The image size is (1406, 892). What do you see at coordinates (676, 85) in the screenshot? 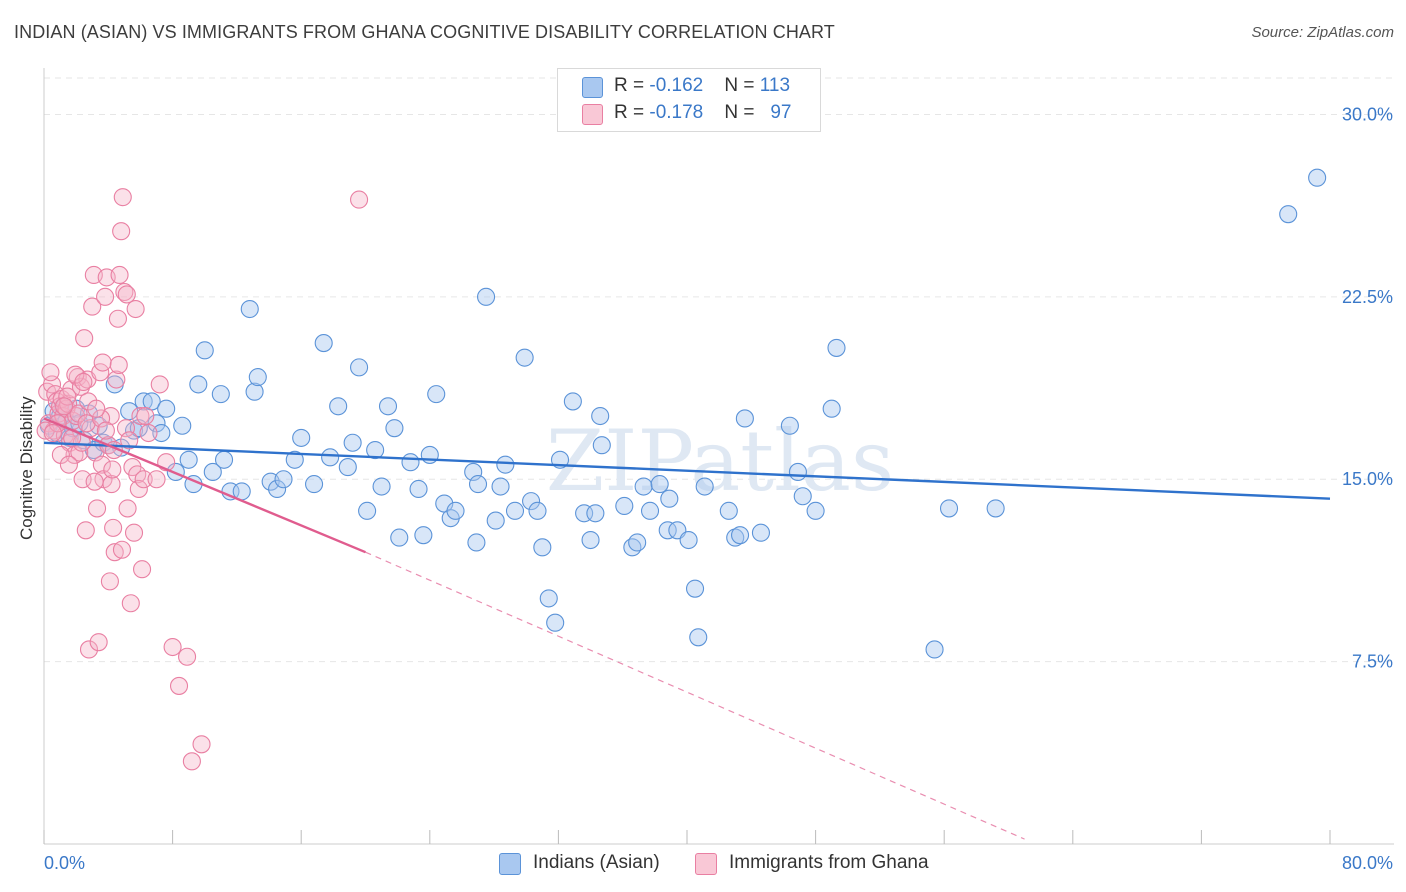
I see `legend-r-value: -0.162` at bounding box center [676, 85].